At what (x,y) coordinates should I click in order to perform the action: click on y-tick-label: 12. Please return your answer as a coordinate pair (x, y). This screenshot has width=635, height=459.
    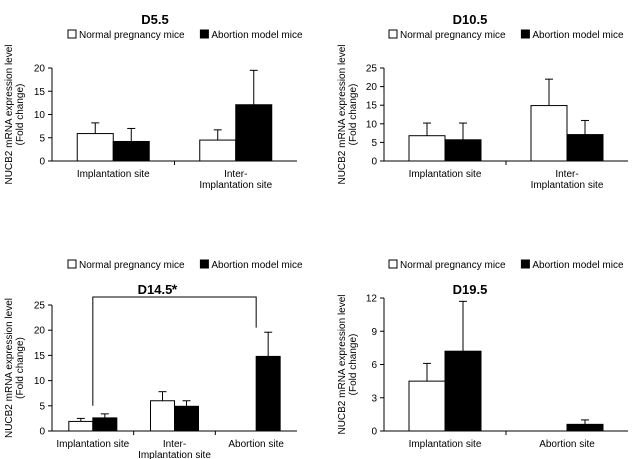
    Looking at the image, I should click on (372, 299).